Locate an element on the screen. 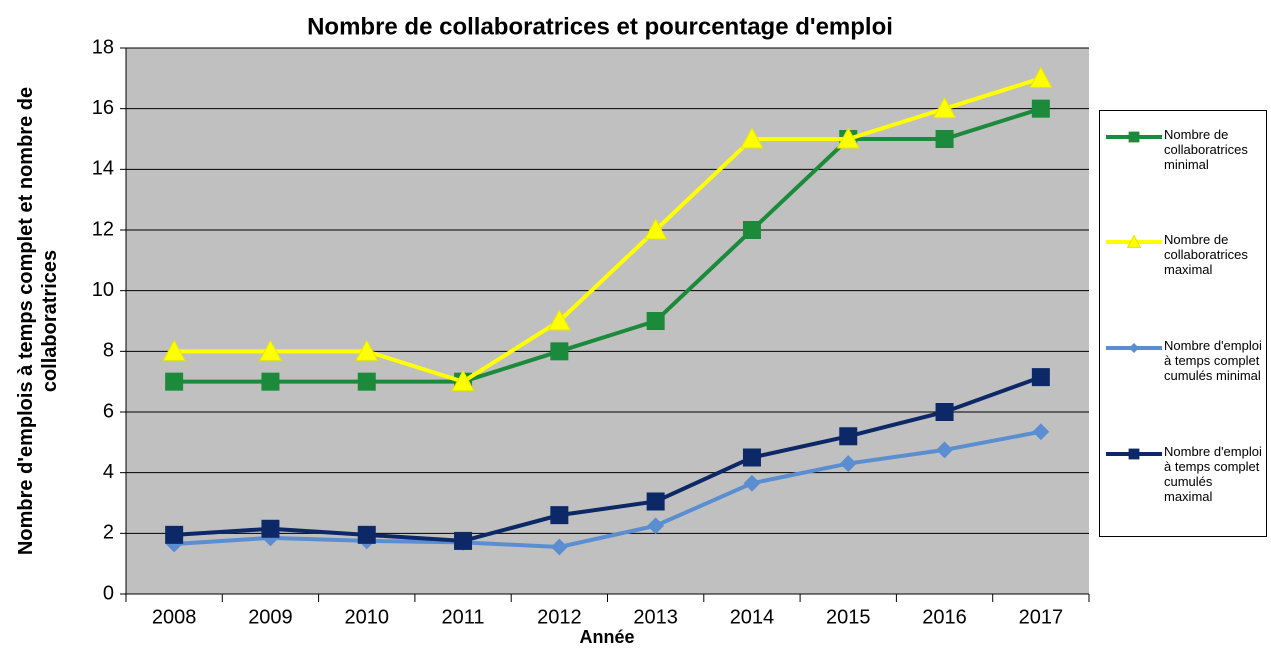  y-tick-label: 0 is located at coordinates (108, 593).